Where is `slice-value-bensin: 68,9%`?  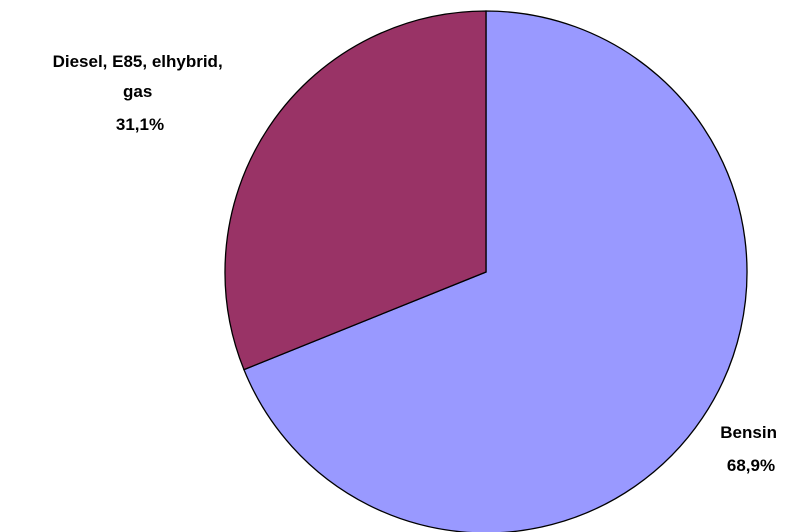
slice-value-bensin: 68,9% is located at coordinates (751, 465).